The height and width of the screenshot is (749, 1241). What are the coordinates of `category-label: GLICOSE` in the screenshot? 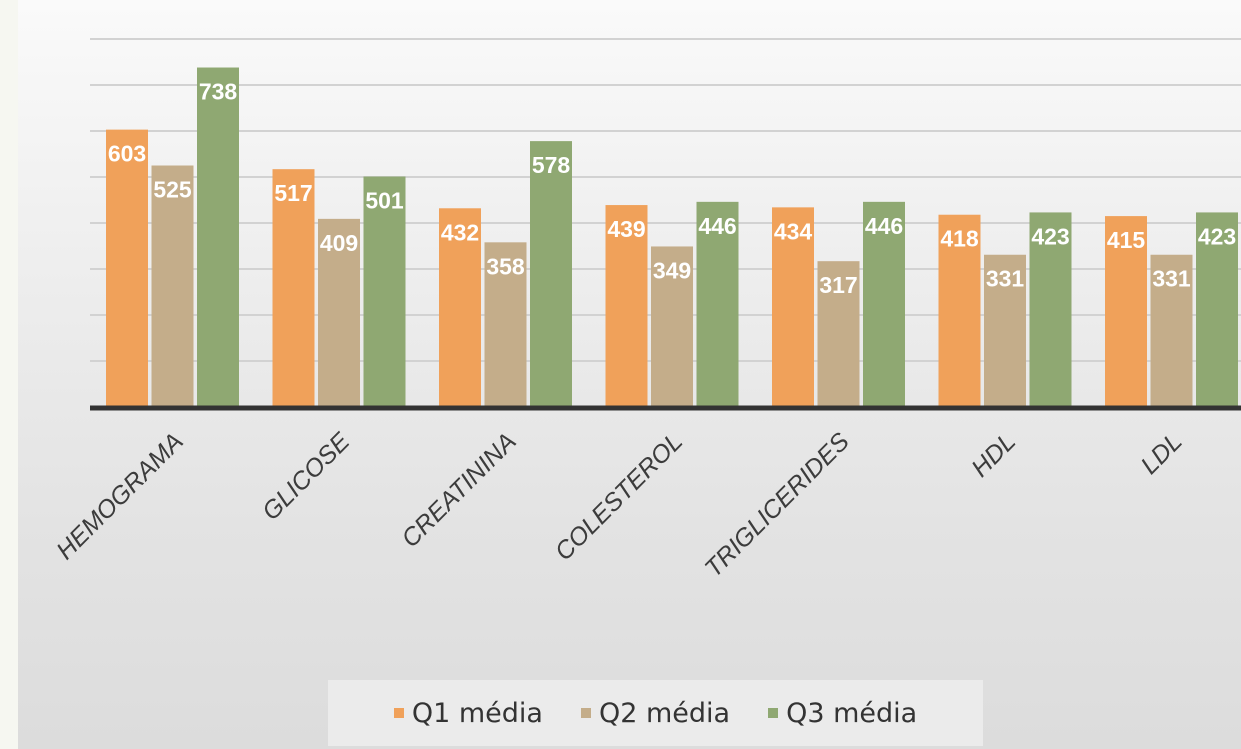 It's located at (306, 476).